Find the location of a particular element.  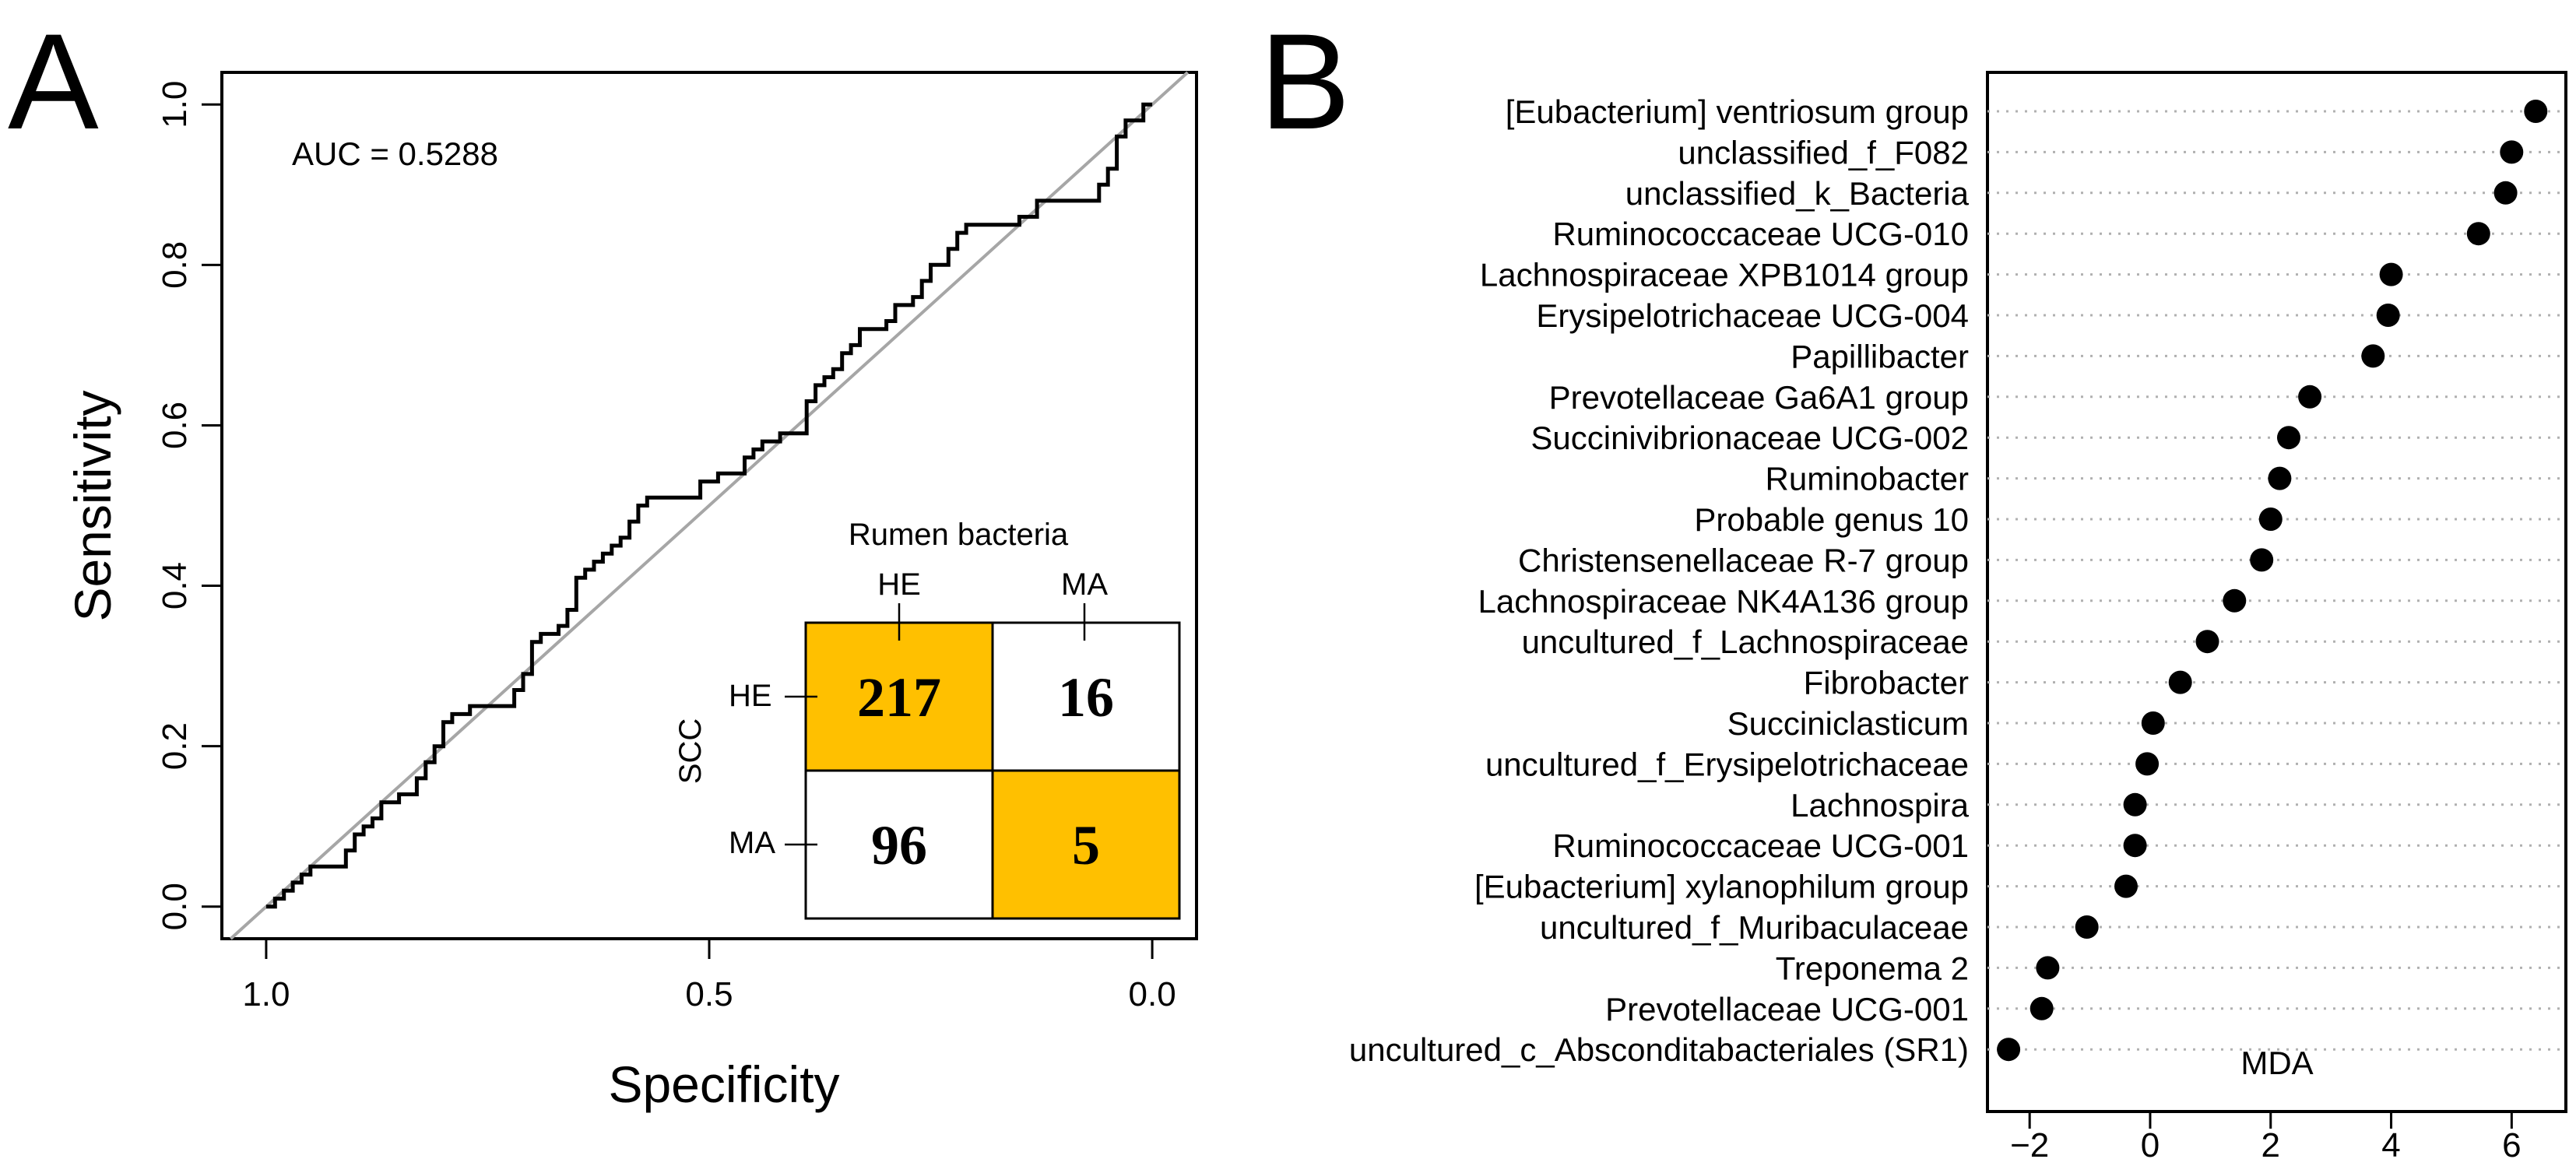

feature-label: Probable genus 10 is located at coordinates (1831, 519).